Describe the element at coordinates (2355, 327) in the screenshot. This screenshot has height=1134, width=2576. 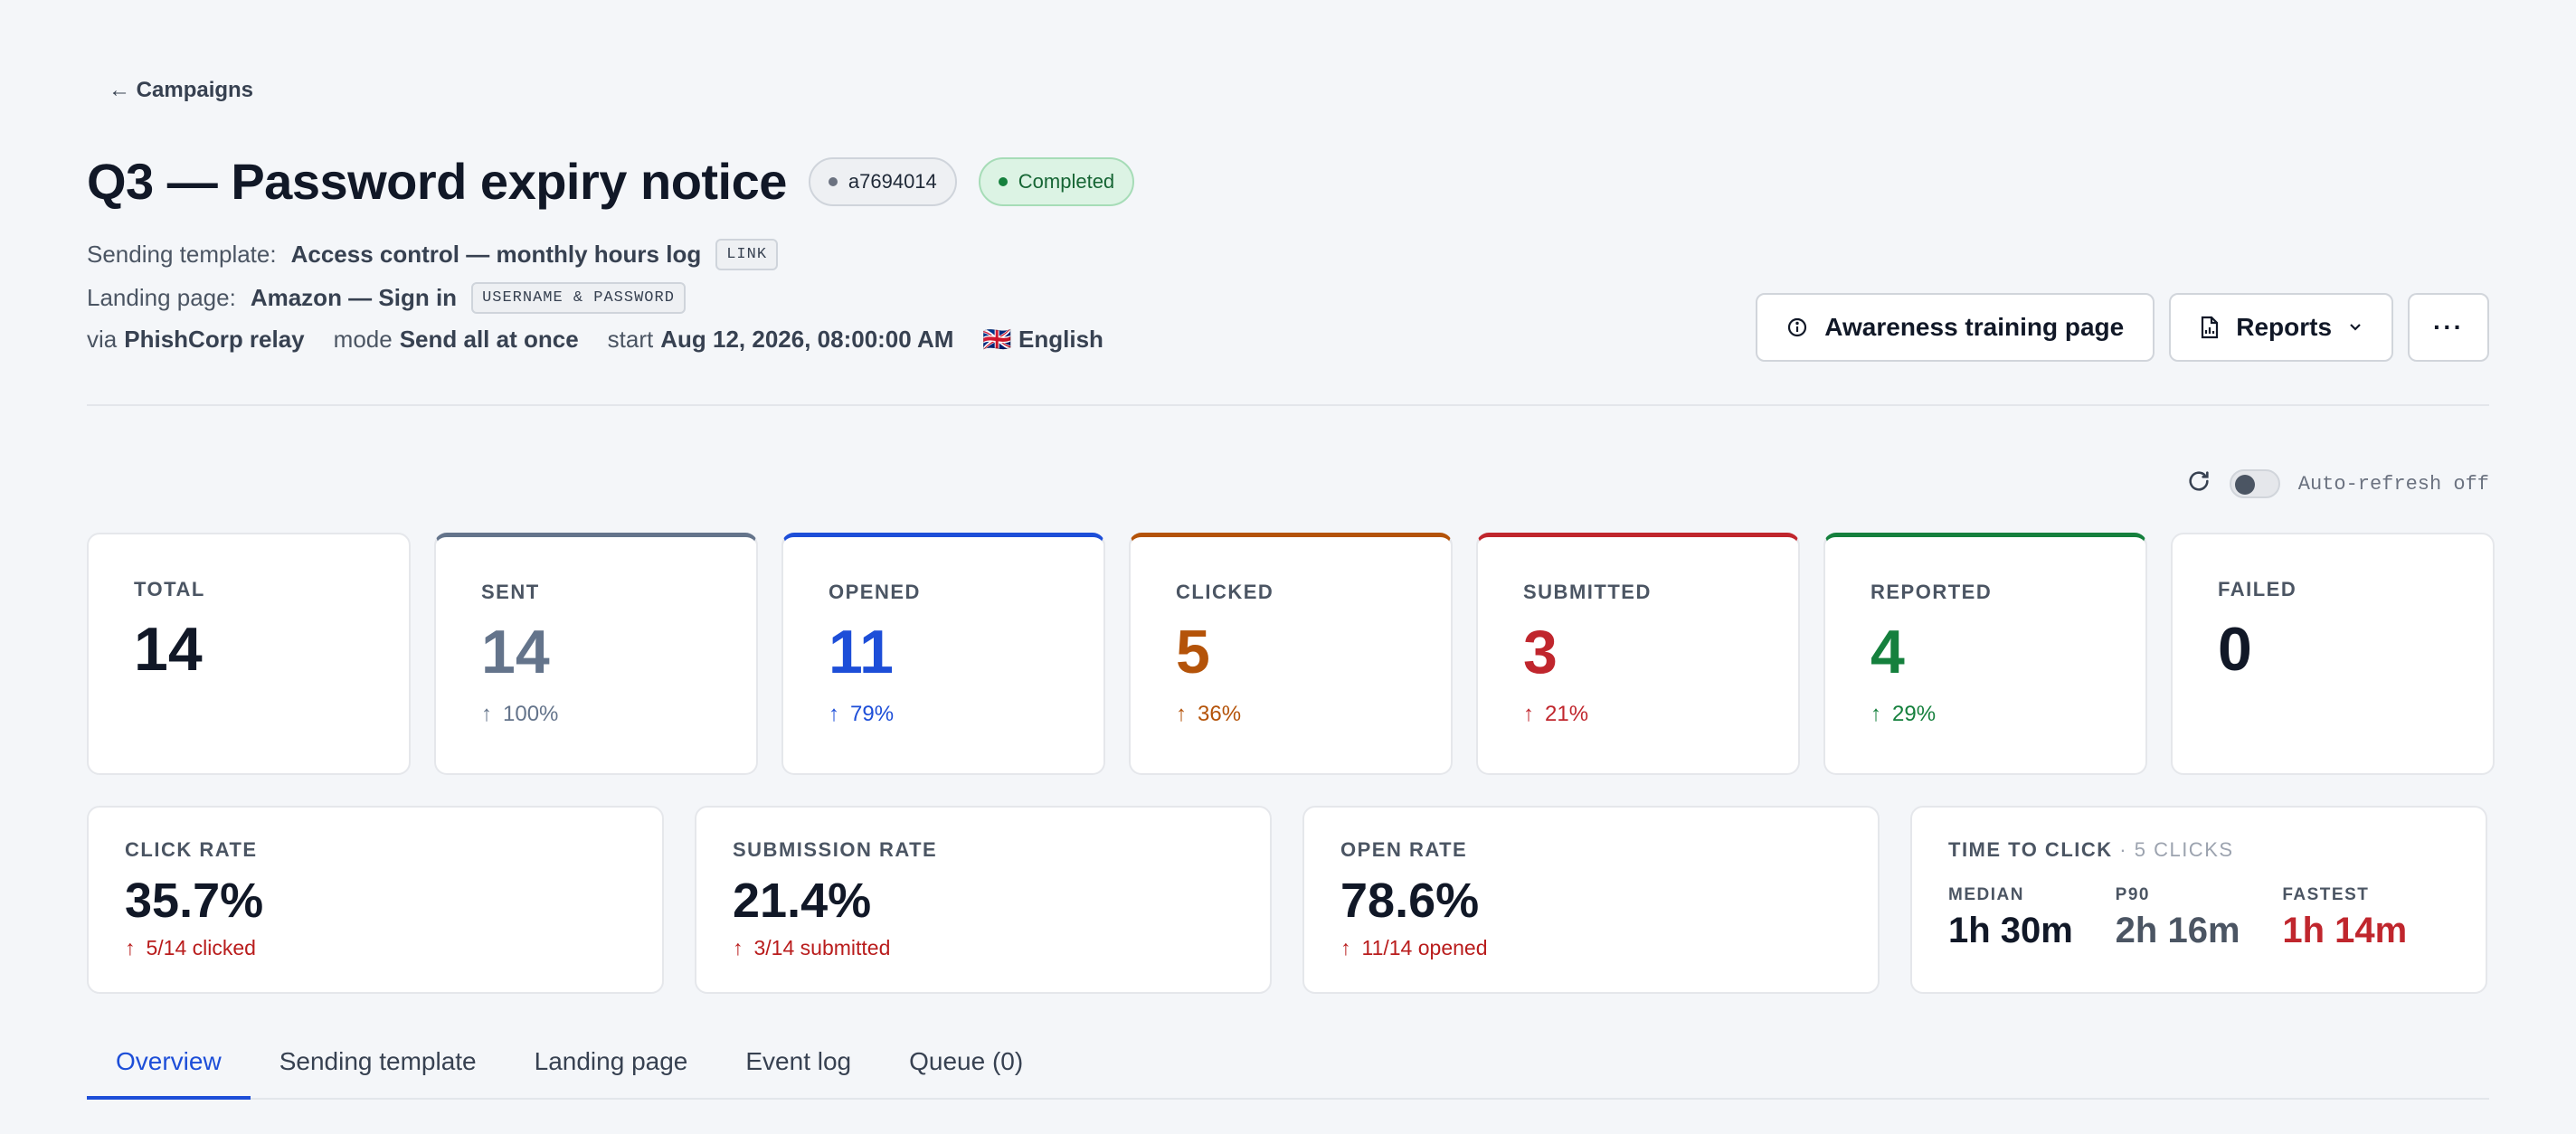
I see `chevron-down-icon` at that location.